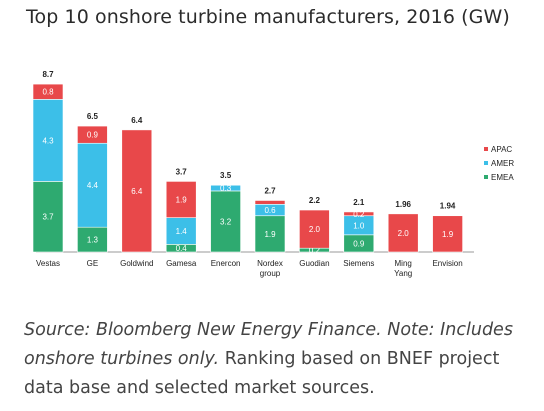 The width and height of the screenshot is (544, 411). I want to click on category-label-9: Envision, so click(447, 263).